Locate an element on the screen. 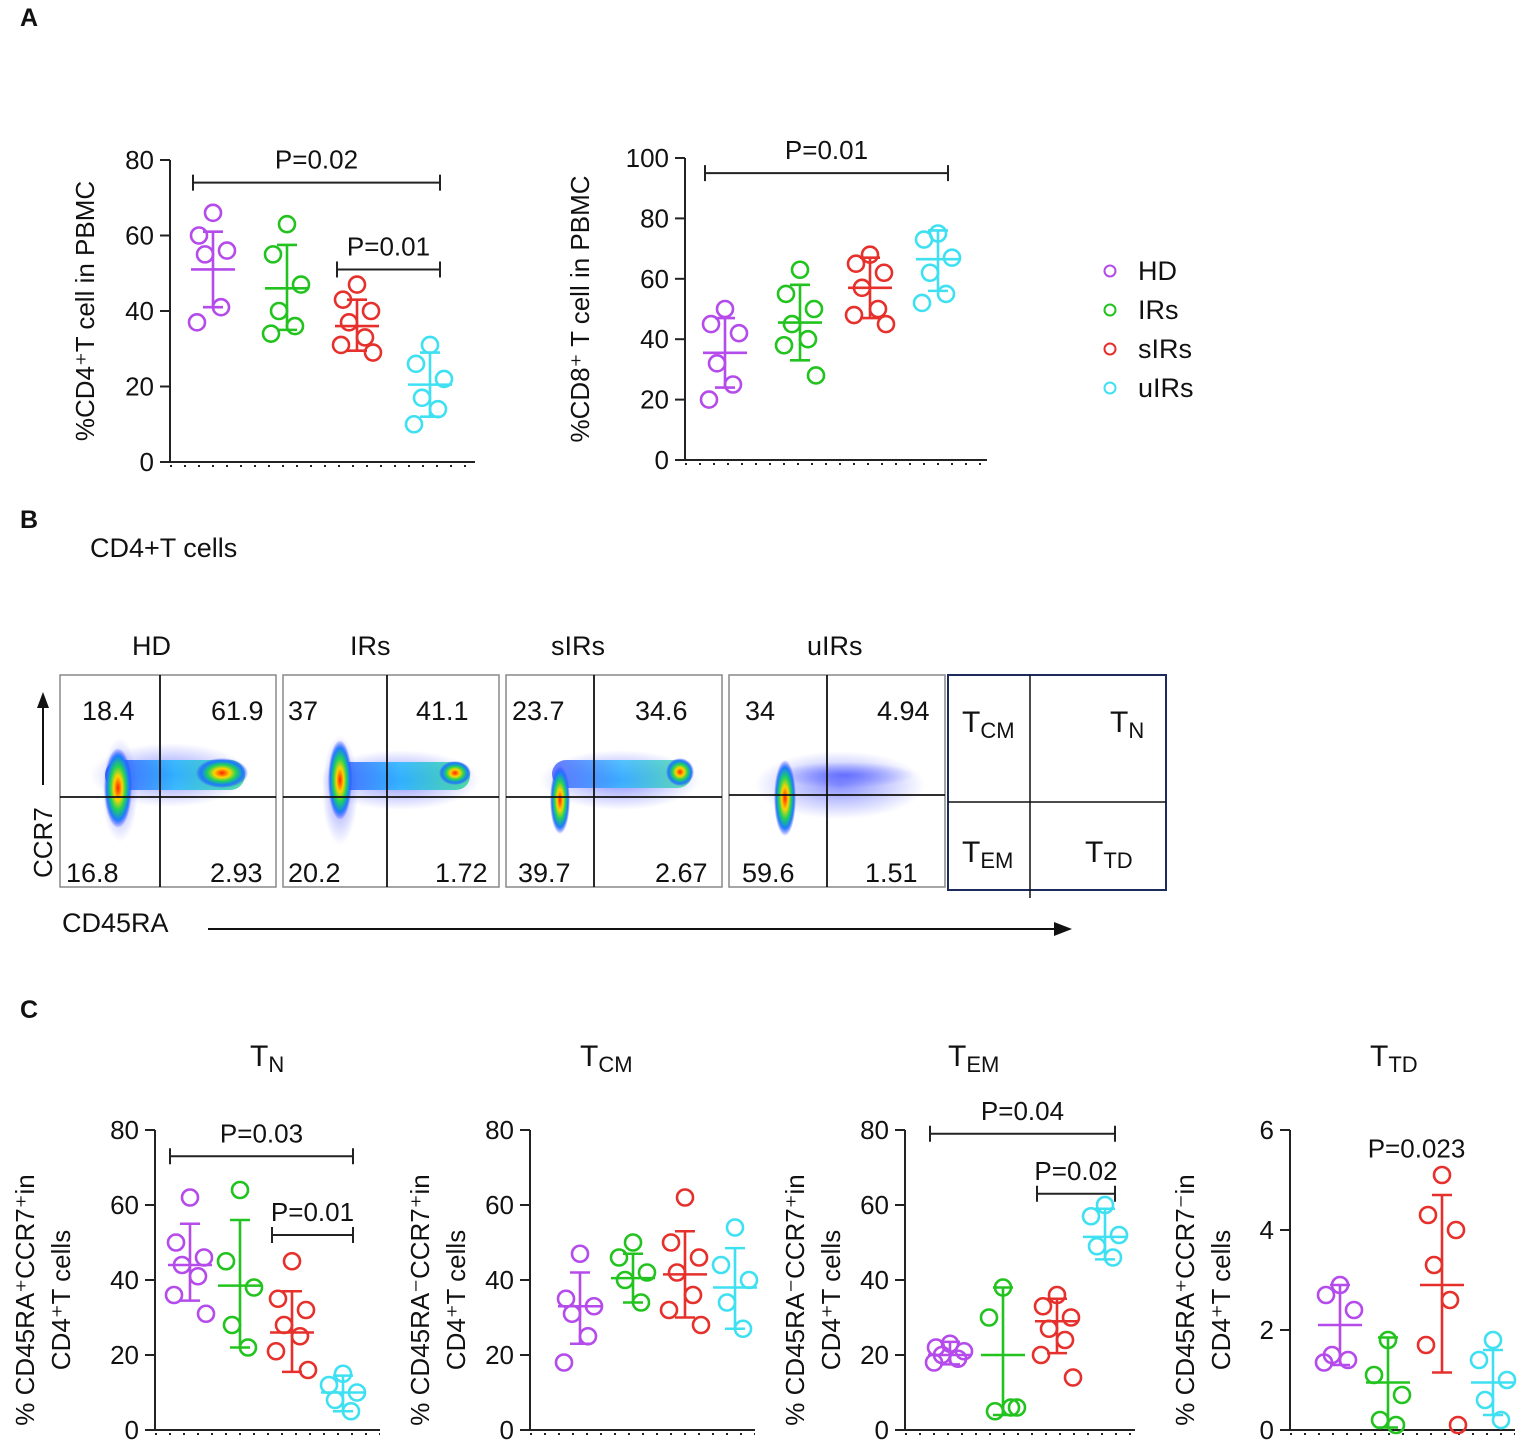 This screenshot has height=1452, width=1535. irs-lr: 1.72 is located at coordinates (461, 873).